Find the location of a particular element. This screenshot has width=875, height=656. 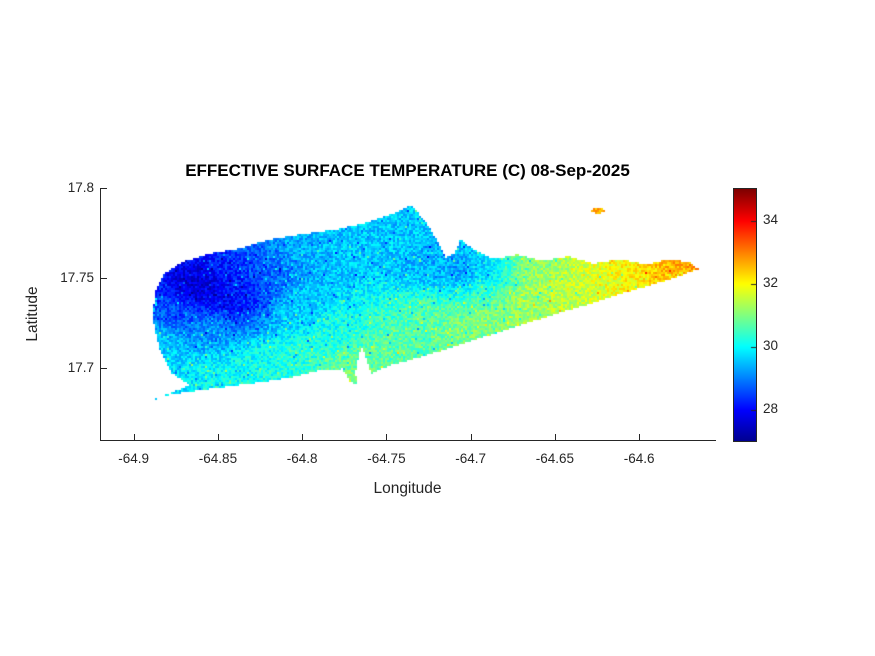

x-tick-label: -64.75 is located at coordinates (386, 458).